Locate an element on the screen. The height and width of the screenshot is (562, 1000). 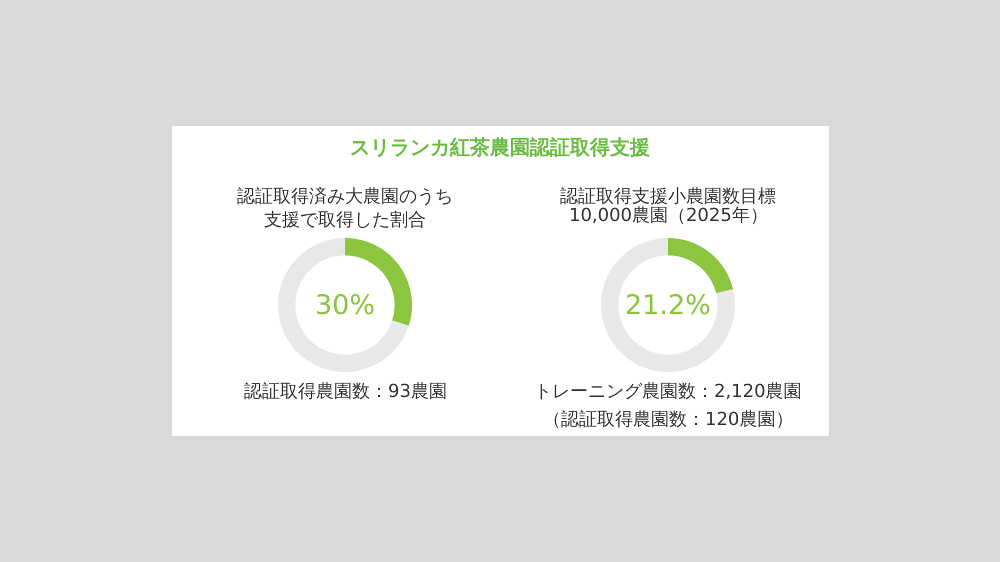
chart-subtitle: 10,000農園（2025年） is located at coordinates (668, 215).